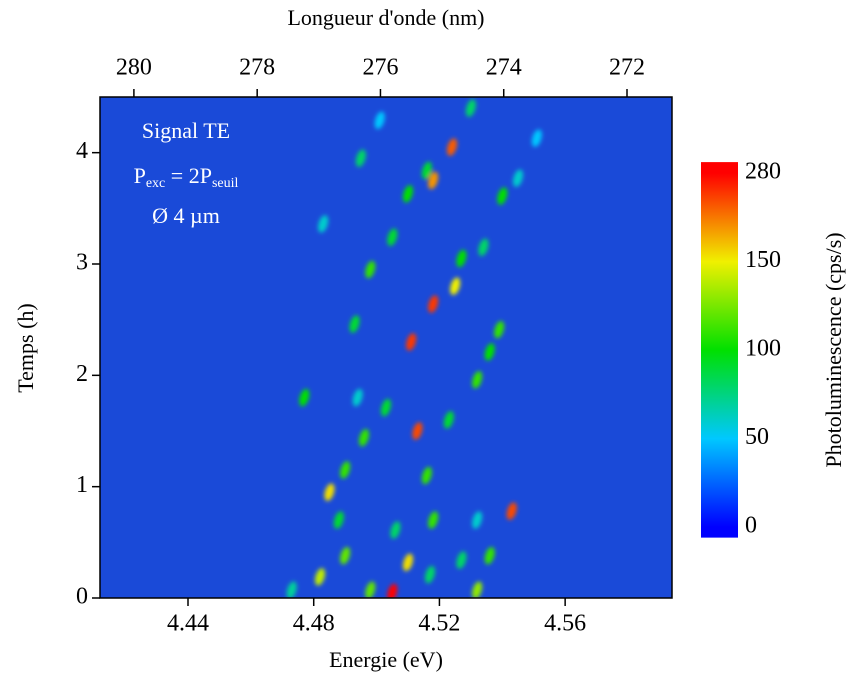 Image resolution: width=851 pixels, height=680 pixels. I want to click on x2-tick-label: 276, so click(380, 68).